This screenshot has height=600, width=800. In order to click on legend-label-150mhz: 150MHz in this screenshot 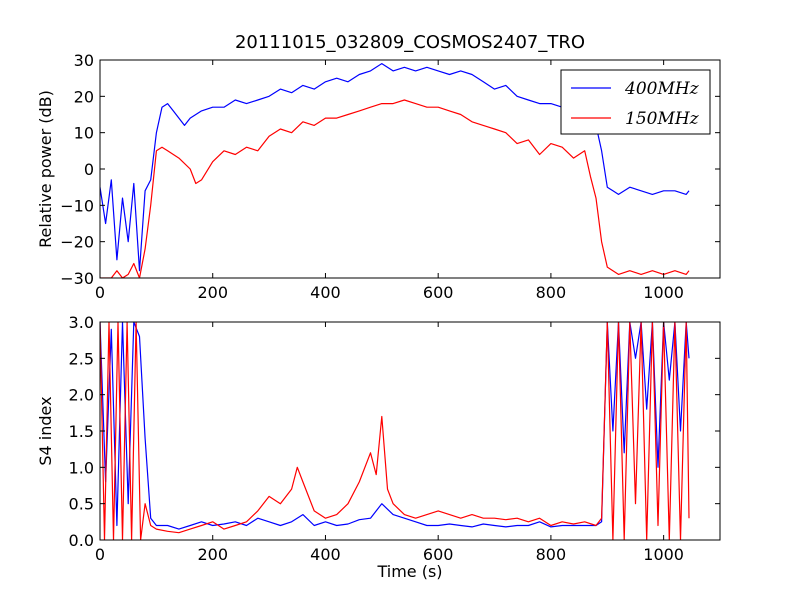, I will do `click(662, 119)`.